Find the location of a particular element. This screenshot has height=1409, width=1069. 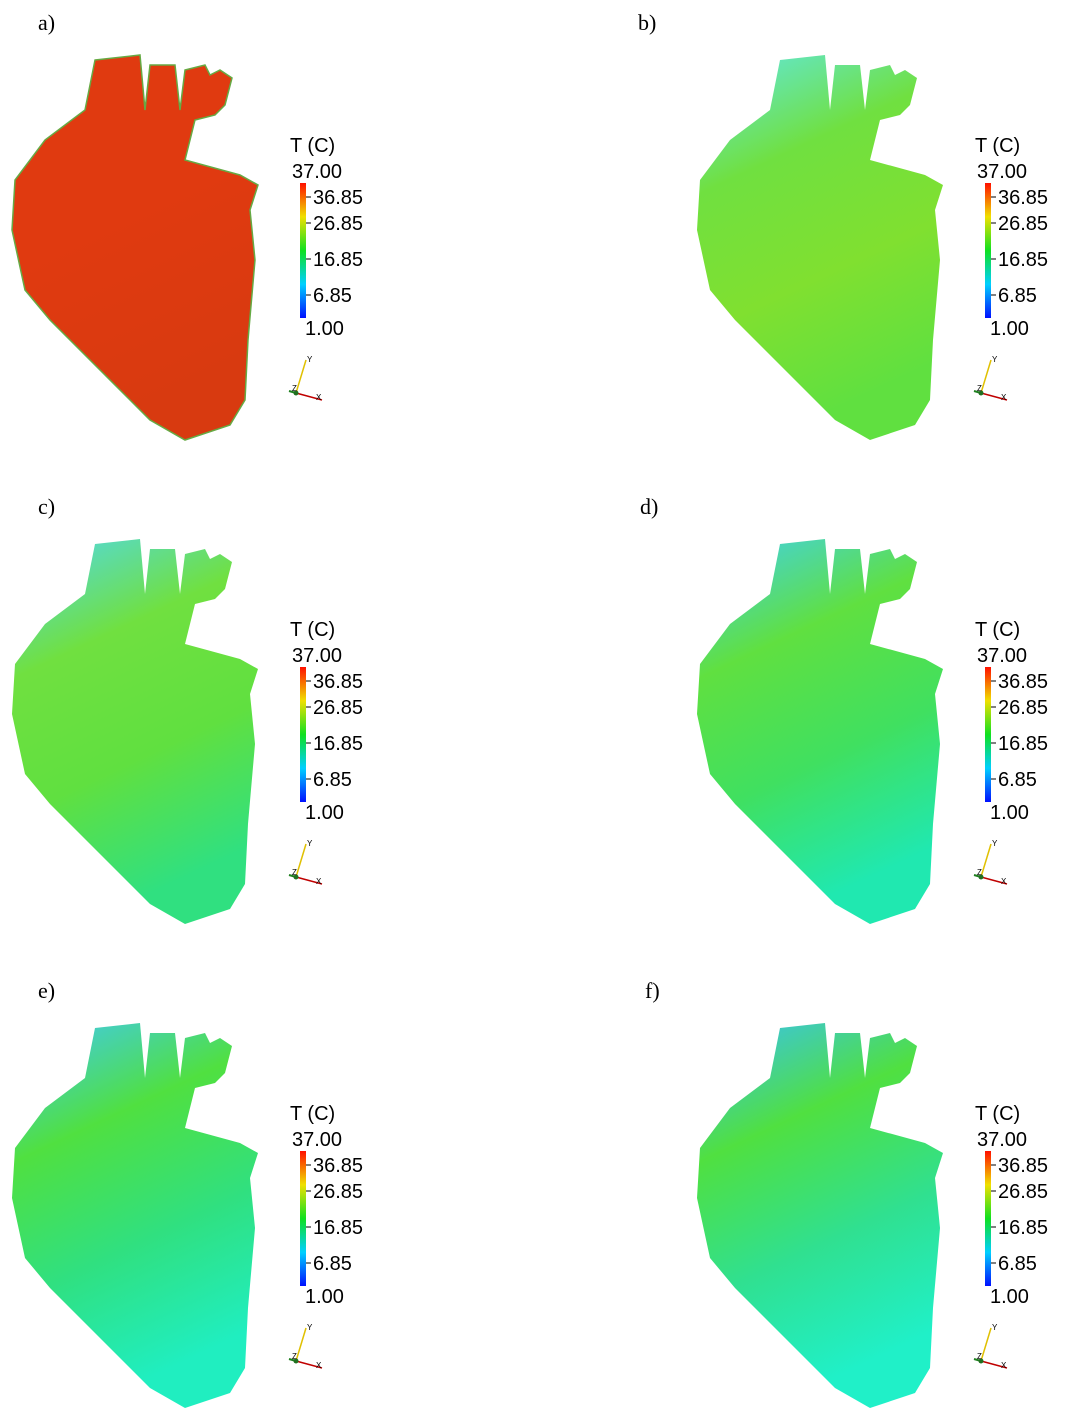

panel: d) T (C) 37.00 36.85 26.85 16.85 6.85 1.00 Y Z X is located at coordinates (844, 709).